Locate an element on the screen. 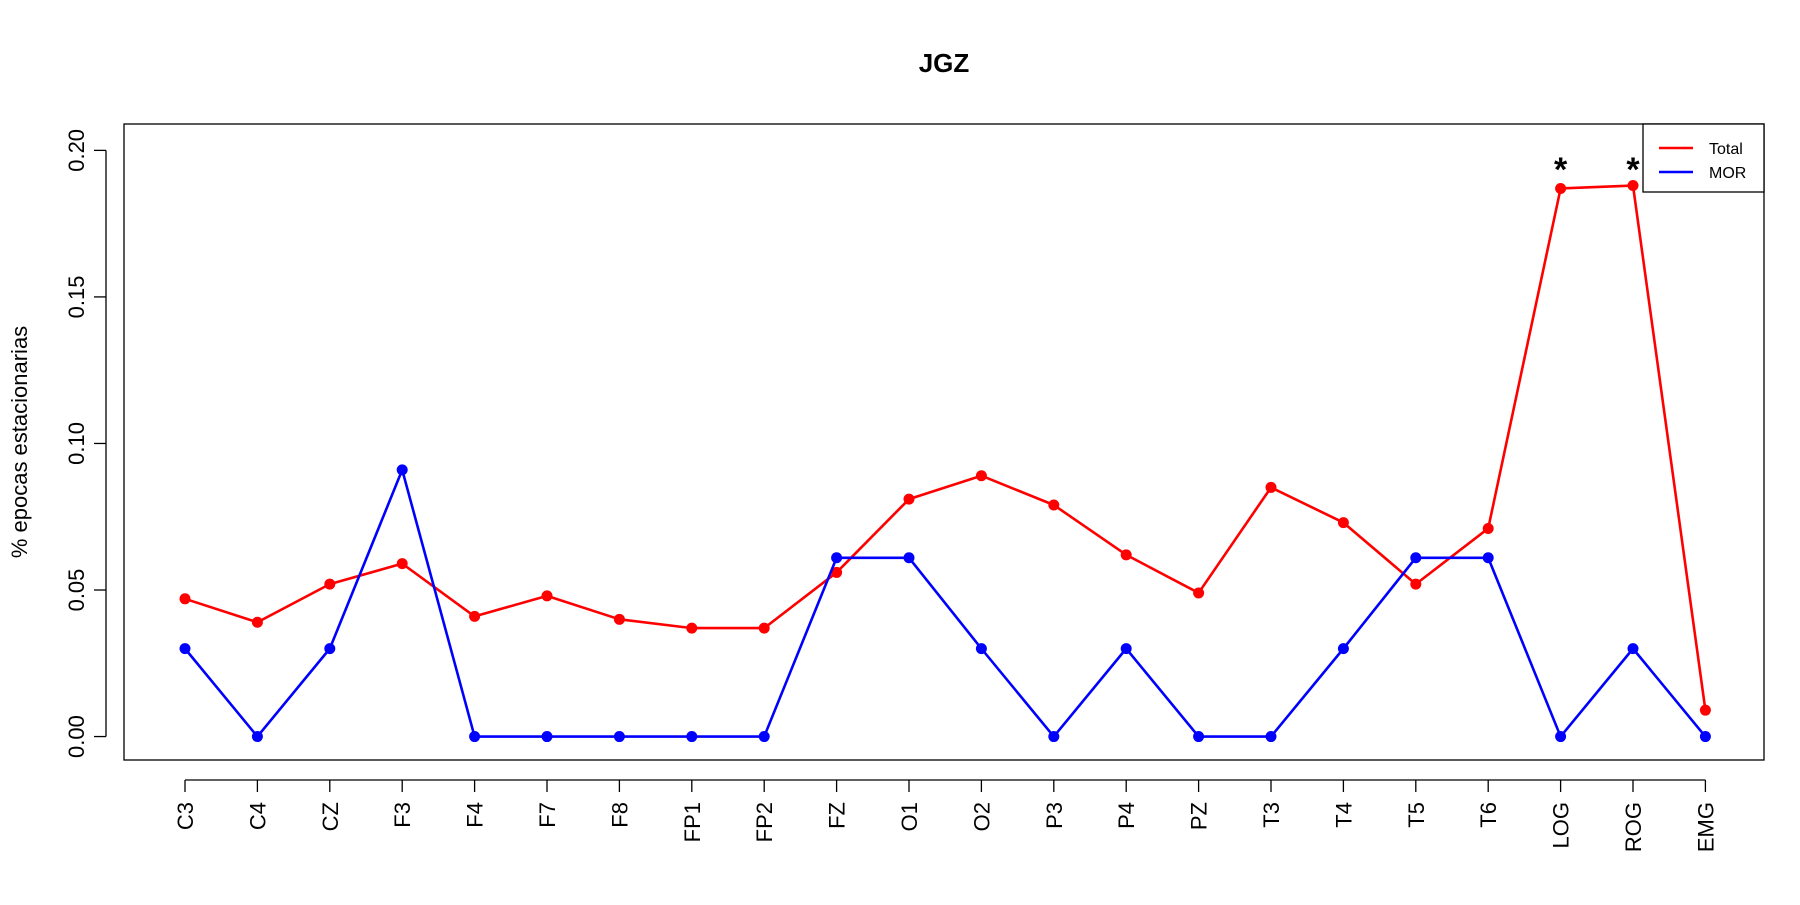 The image size is (1800, 905). x-tick-label: C4 is located at coordinates (257, 816).